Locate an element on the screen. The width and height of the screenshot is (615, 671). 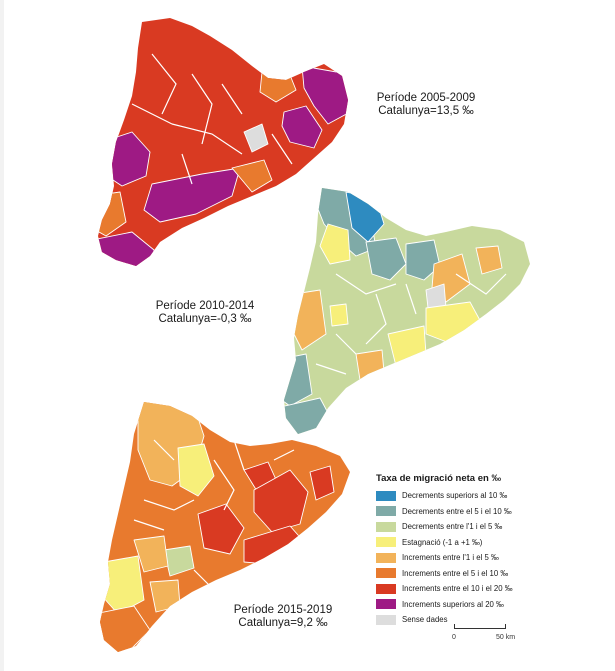
region-coast is located at coordinates (252, 176).